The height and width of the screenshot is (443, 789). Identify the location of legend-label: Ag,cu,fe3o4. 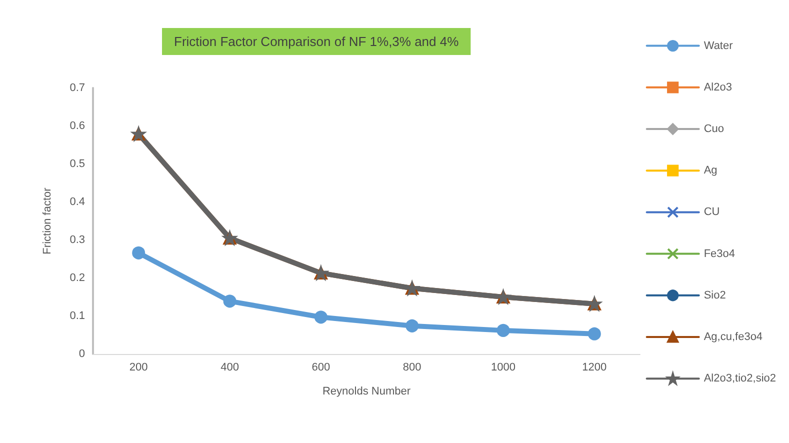
(733, 337).